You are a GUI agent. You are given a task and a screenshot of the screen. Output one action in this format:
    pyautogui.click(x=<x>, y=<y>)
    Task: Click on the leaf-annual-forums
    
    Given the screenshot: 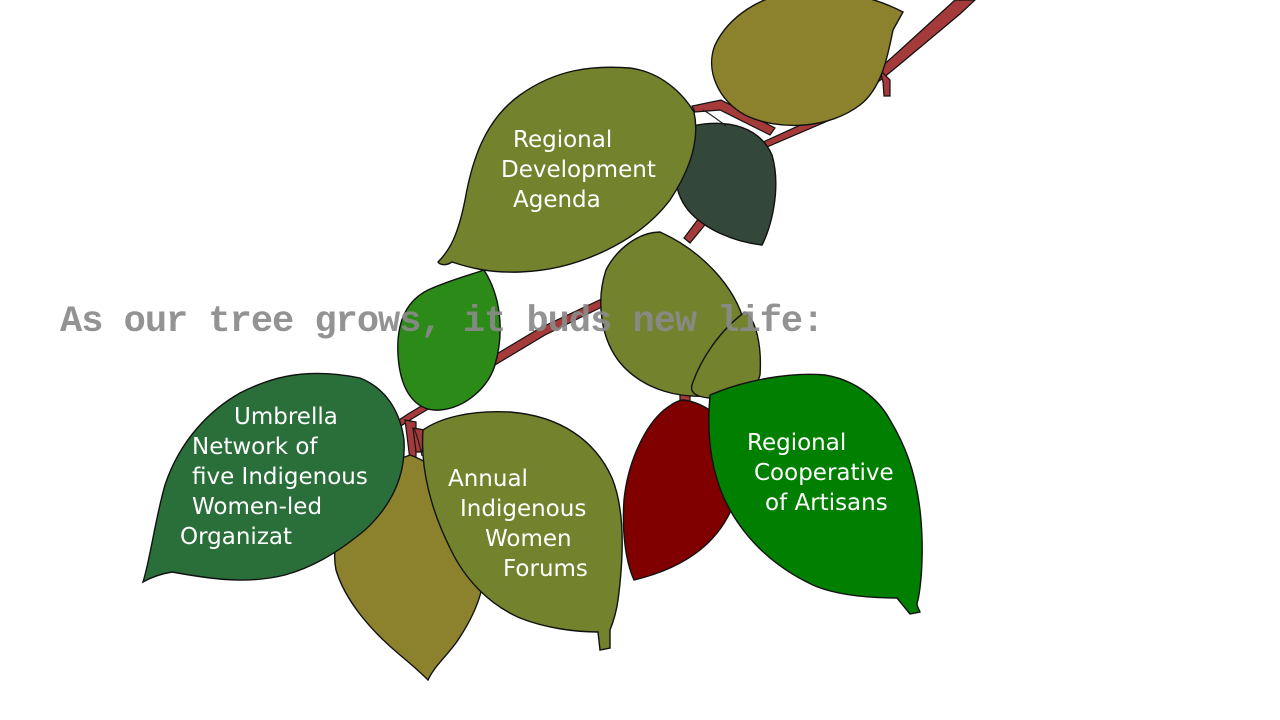 What is the action you would take?
    pyautogui.click(x=522, y=530)
    